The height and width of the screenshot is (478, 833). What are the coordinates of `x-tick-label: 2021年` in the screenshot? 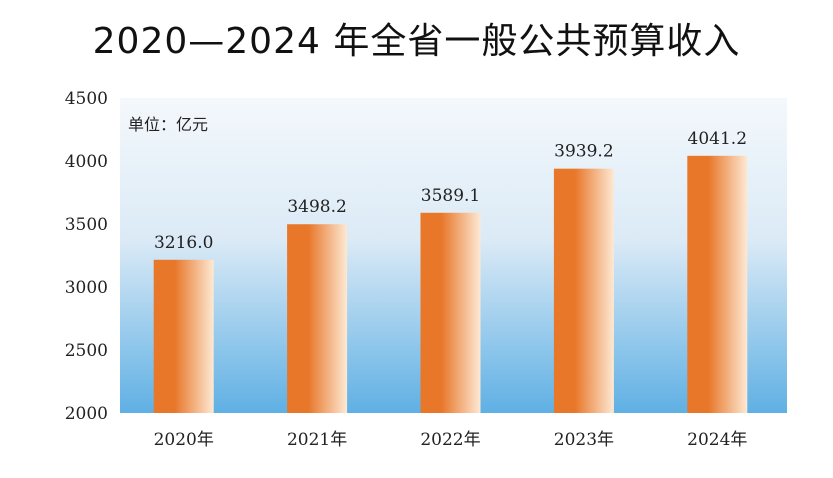 It's located at (317, 440).